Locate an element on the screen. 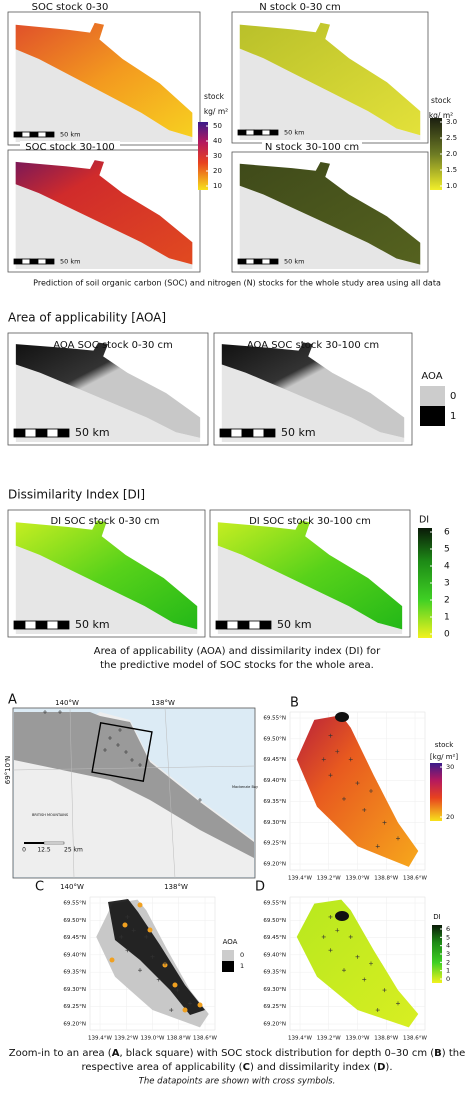  legend-key is located at coordinates (432, 396).